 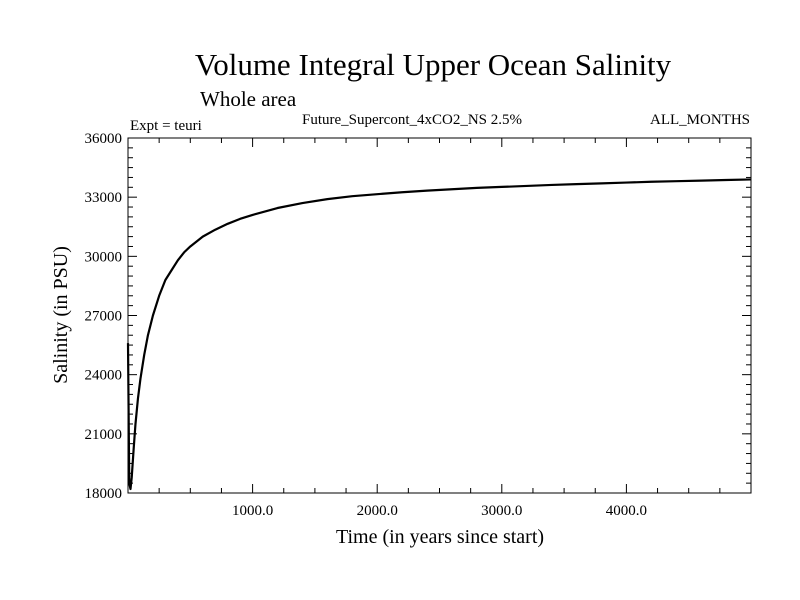 What do you see at coordinates (104, 257) in the screenshot?
I see `y-tick-label: 30000` at bounding box center [104, 257].